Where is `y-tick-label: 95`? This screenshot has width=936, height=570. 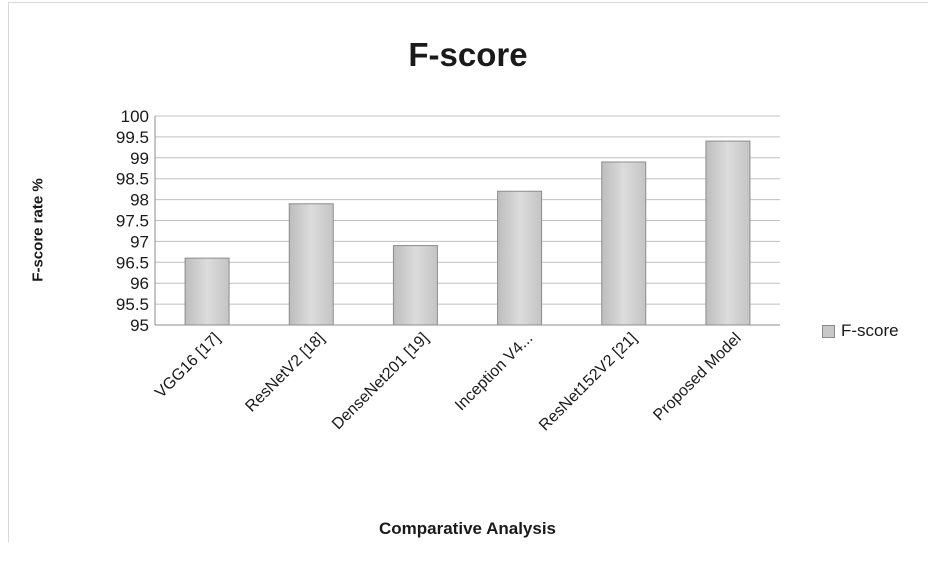
y-tick-label: 95 is located at coordinates (139, 325).